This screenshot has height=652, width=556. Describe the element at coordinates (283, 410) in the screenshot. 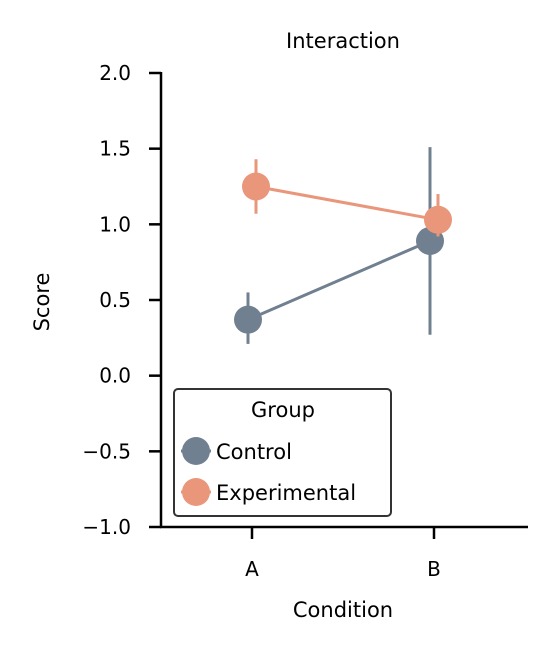

I see `legend-title: Group` at that location.